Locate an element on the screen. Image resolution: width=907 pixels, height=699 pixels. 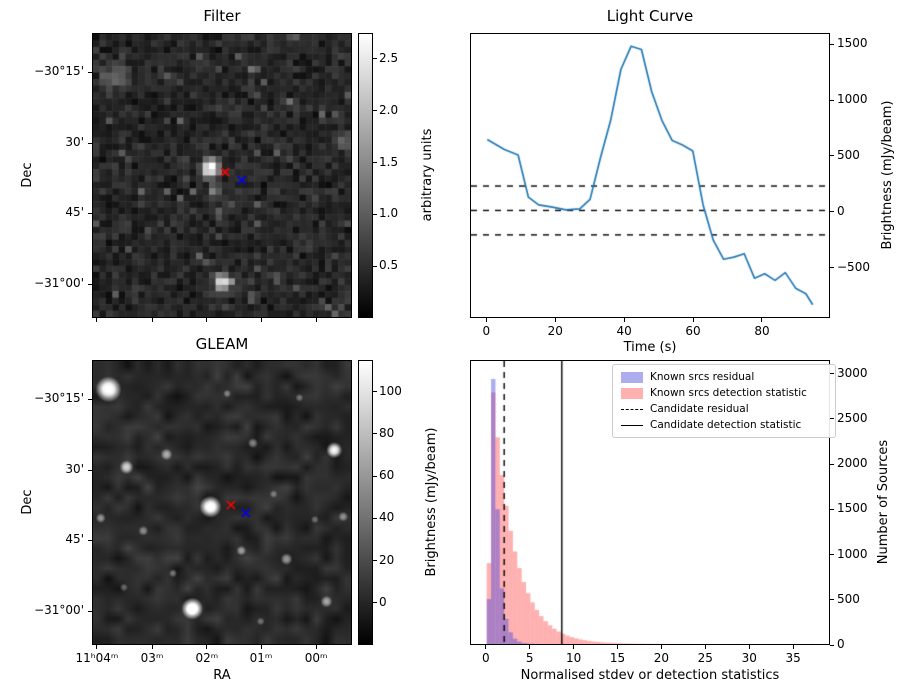
legend-item-known-residual: Known srcs residual is located at coordinates (724, 377).